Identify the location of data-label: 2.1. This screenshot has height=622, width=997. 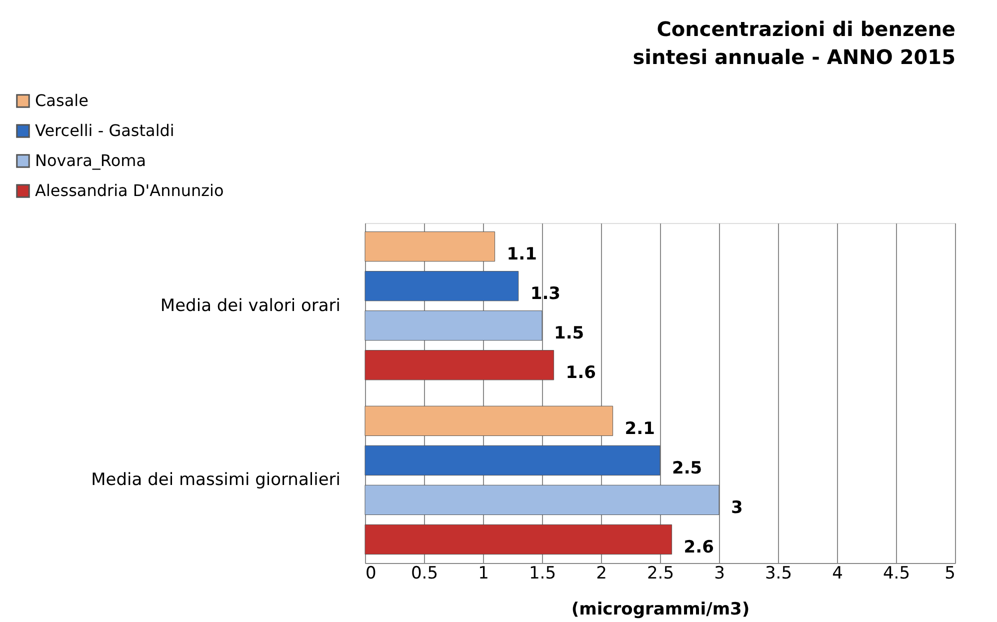
(639, 428).